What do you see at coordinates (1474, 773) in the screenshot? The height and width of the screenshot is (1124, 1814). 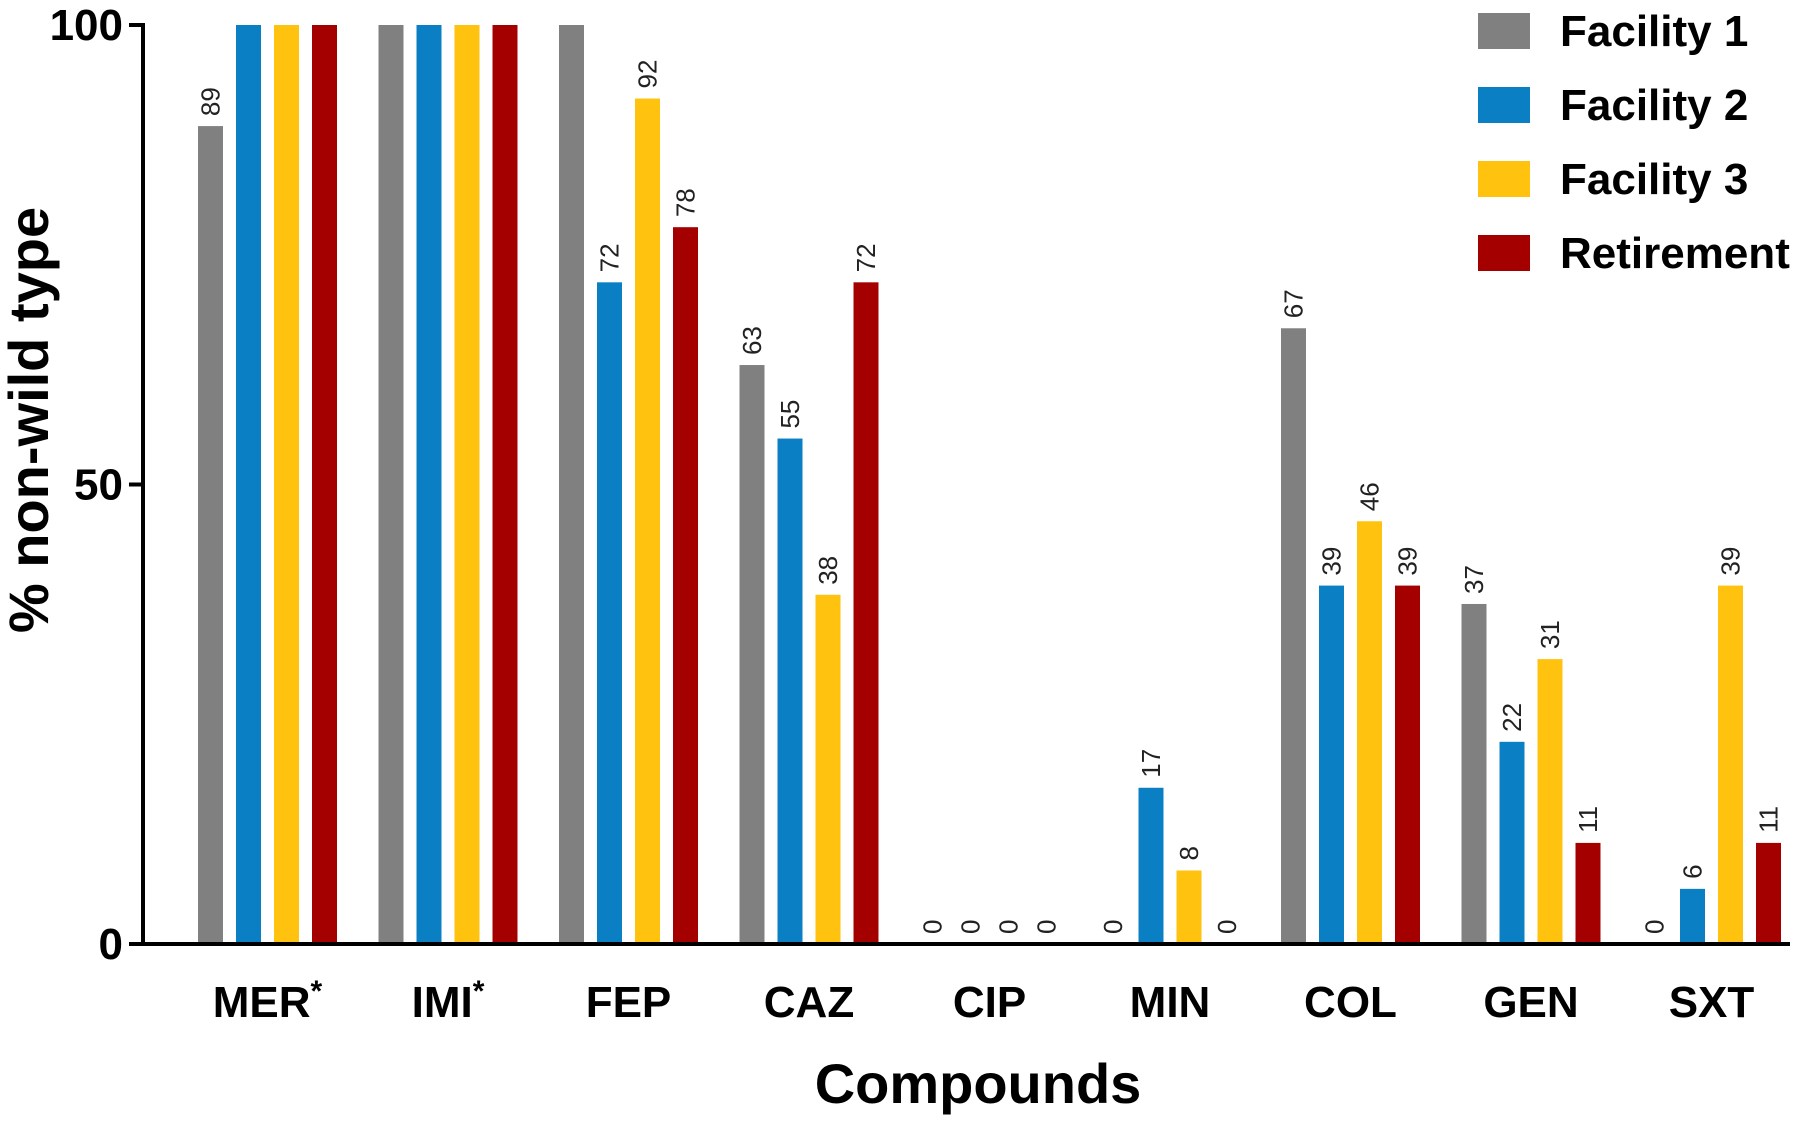 I see `bar-facility-1-gen` at bounding box center [1474, 773].